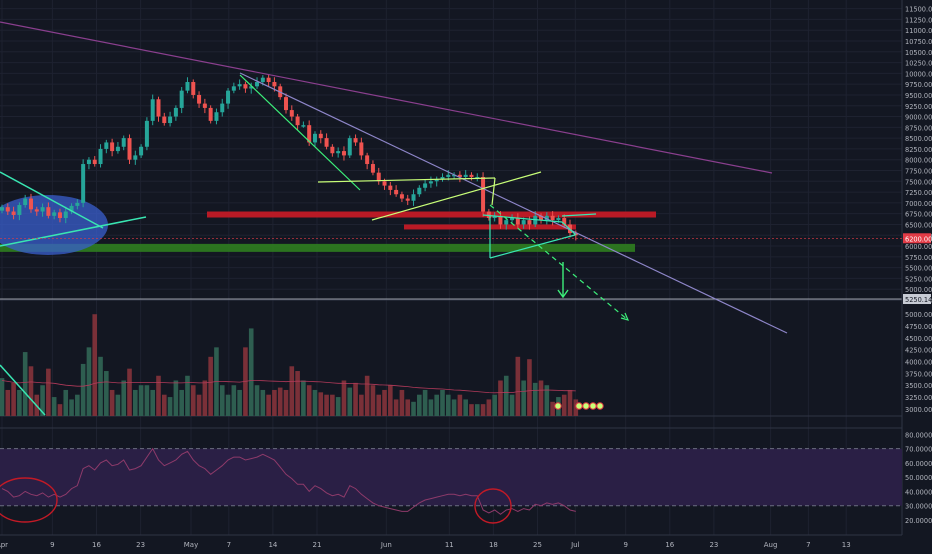  What do you see at coordinates (918, 193) in the screenshot?
I see `price-tick-label: 7250.00` at bounding box center [918, 193].